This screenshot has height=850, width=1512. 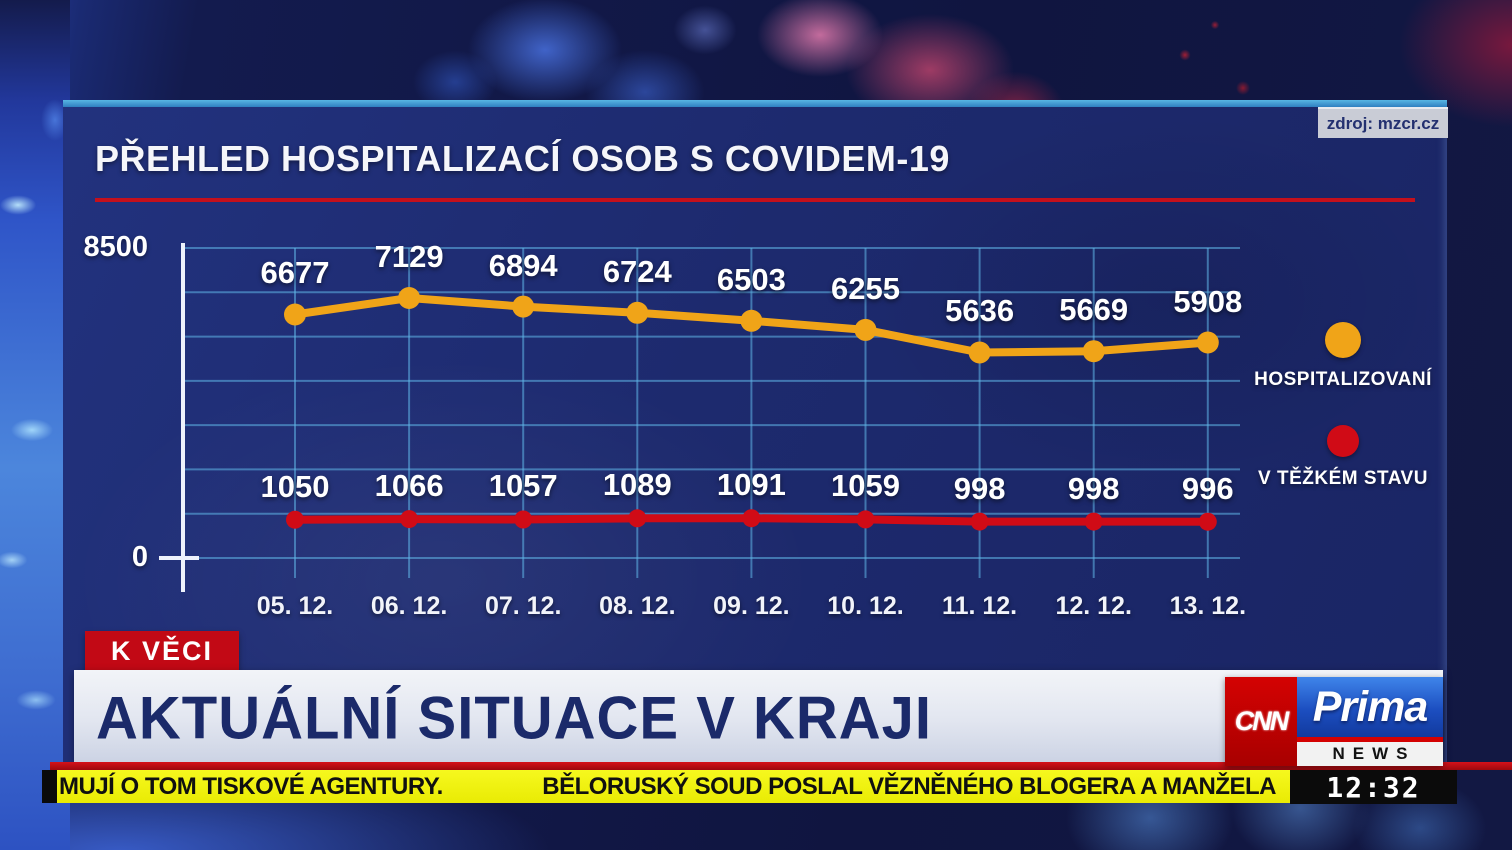 I want to click on news-logo: NEWS, so click(x=1370, y=754).